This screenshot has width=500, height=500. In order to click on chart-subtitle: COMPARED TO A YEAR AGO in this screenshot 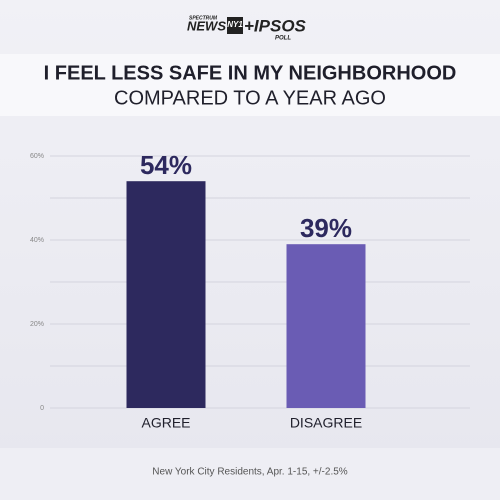, I will do `click(250, 98)`.